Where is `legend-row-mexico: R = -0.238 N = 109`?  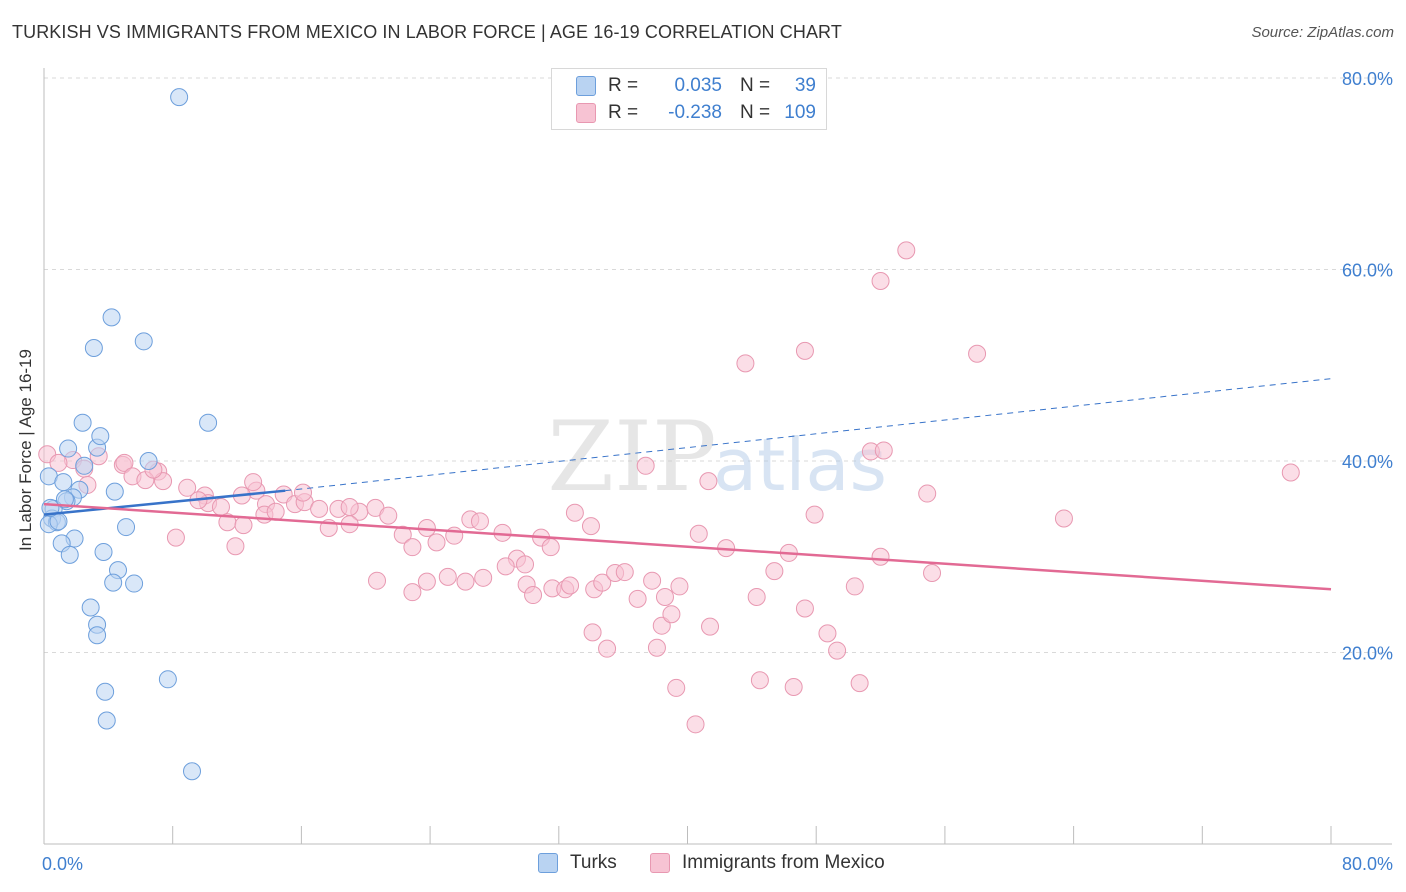
legend-row-mexico: R = -0.238 N = 109 is located at coordinates (696, 113).